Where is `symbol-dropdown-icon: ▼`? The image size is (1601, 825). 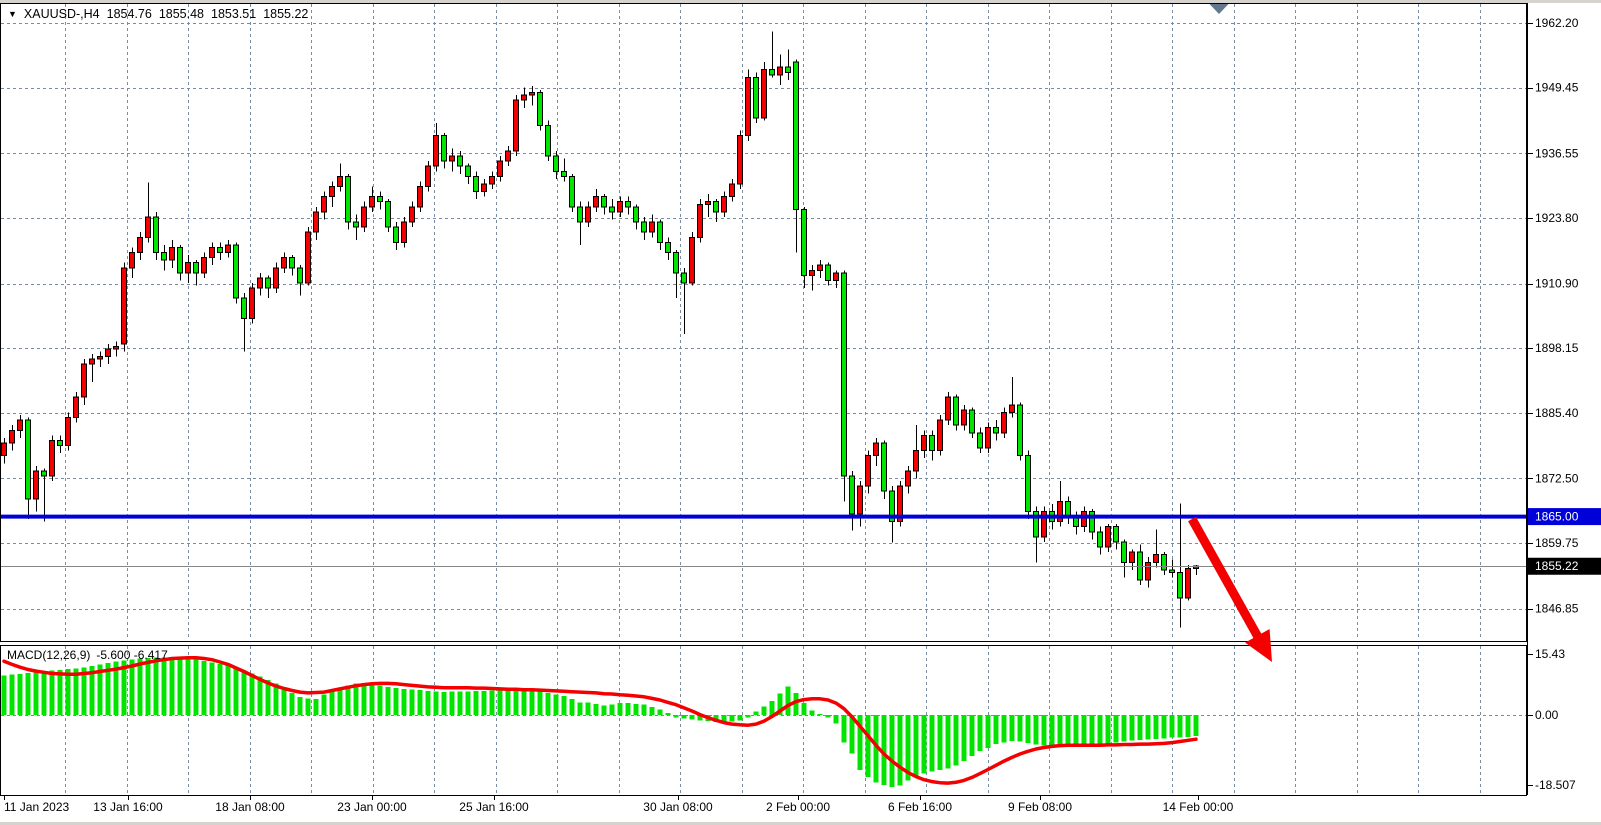 symbol-dropdown-icon: ▼ is located at coordinates (12, 13).